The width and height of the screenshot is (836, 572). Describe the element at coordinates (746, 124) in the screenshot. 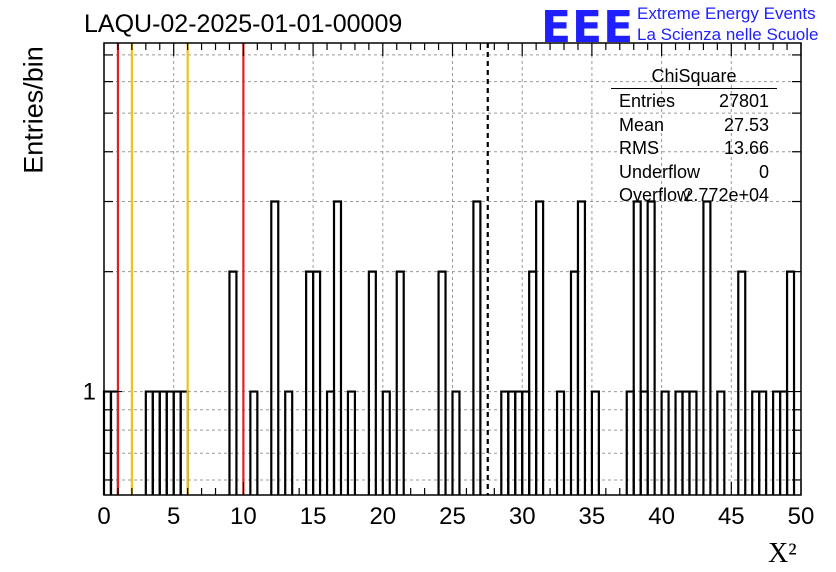

I see `stats-value: 27.53` at that location.